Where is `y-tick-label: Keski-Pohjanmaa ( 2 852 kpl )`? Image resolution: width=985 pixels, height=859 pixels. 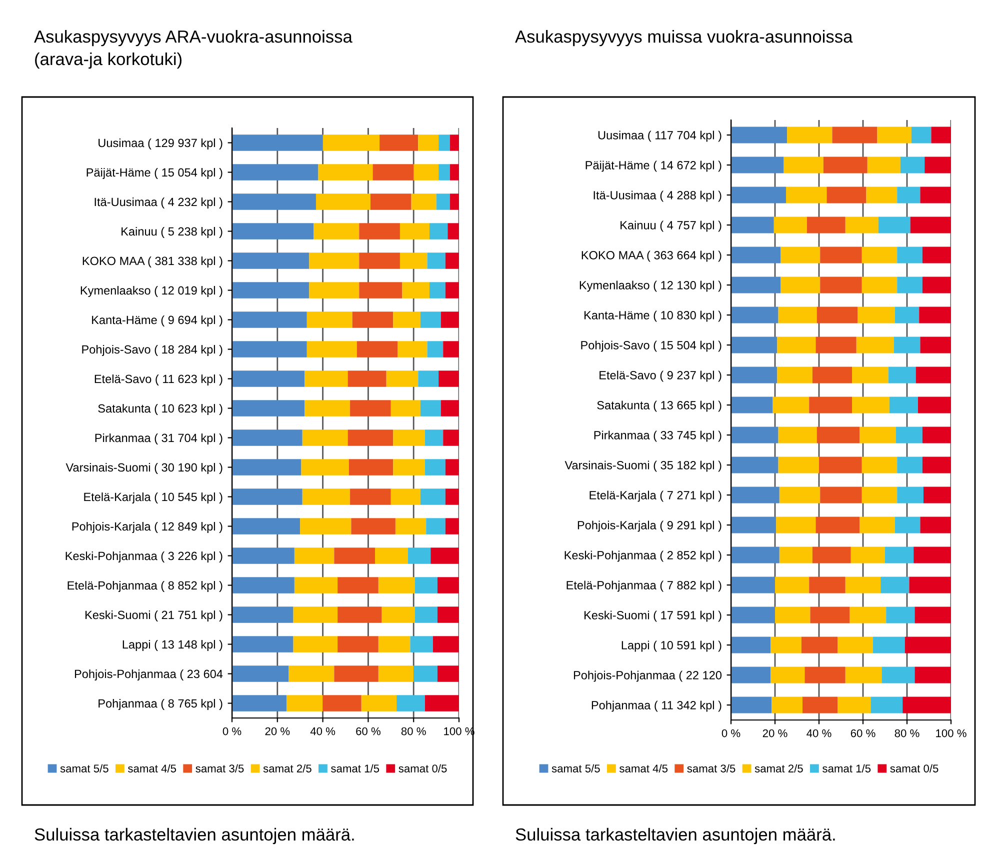
y-tick-label: Keski-Pohjanmaa ( 2 852 kpl ) is located at coordinates (643, 556).